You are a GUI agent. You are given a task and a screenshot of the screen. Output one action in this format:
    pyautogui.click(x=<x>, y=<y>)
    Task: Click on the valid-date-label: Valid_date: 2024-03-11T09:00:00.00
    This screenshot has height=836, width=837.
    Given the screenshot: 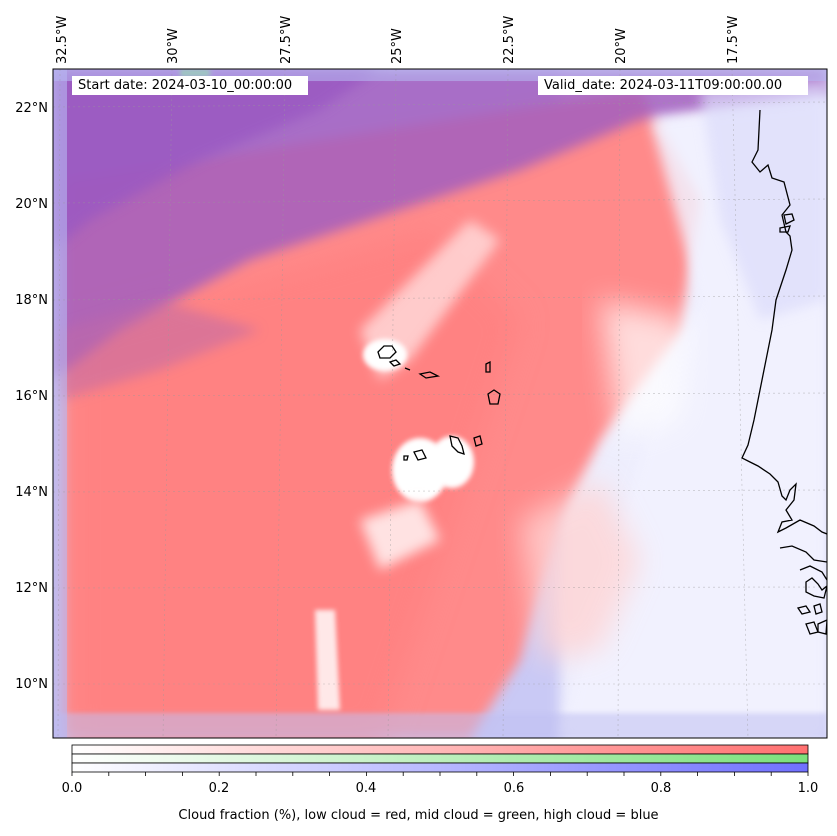 What is the action you would take?
    pyautogui.click(x=673, y=85)
    